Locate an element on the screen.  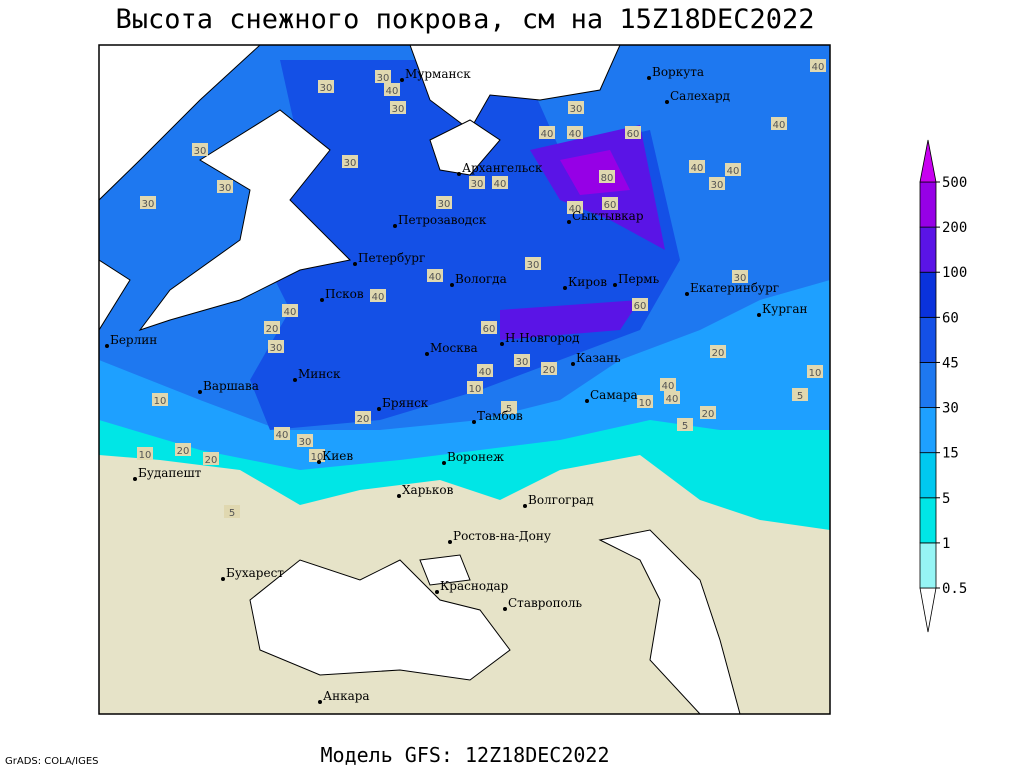
colorbar-label: 60 is located at coordinates (950, 318).